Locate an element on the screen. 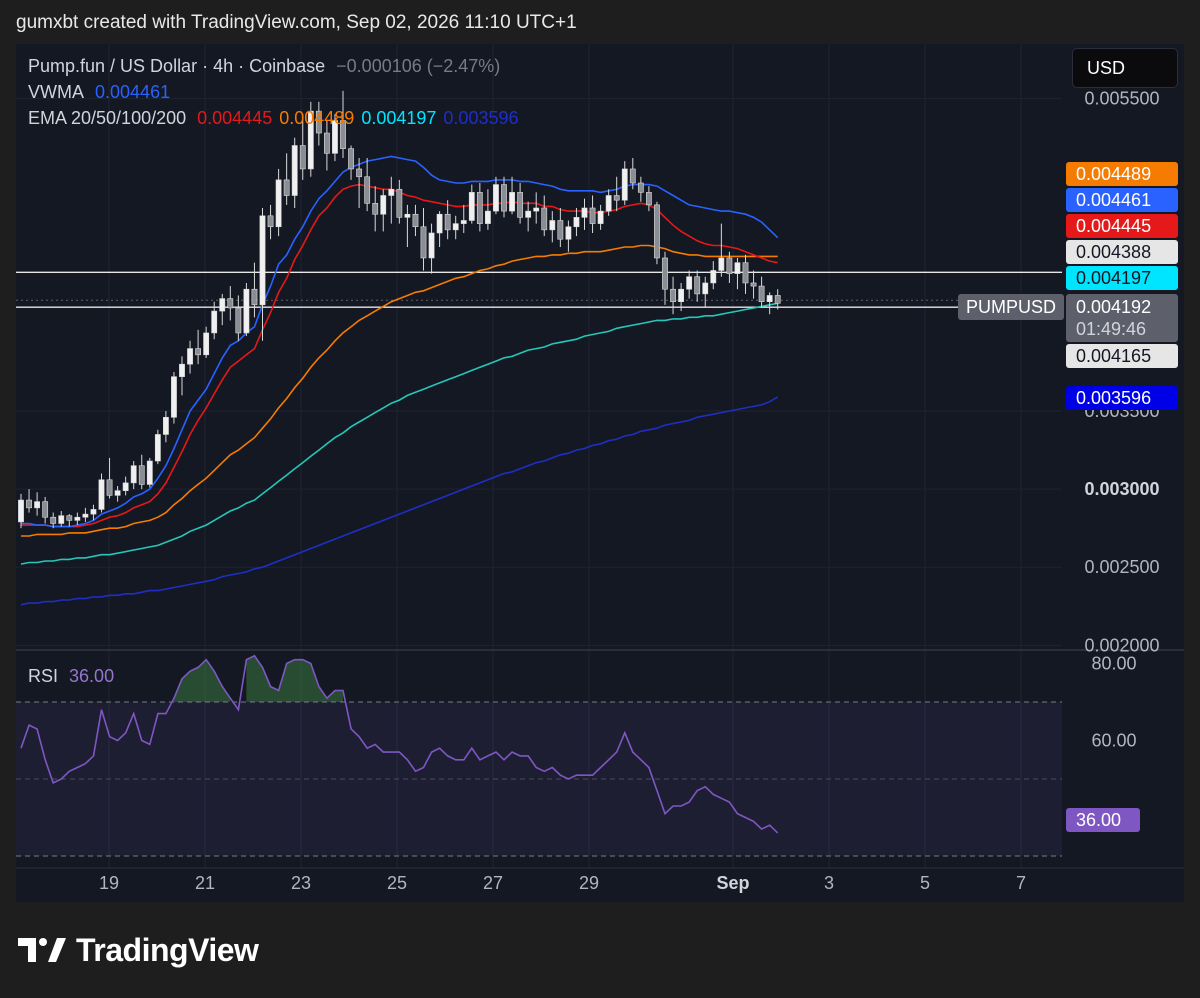 This screenshot has height=998, width=1200. price-axis-tick: 0.002500 is located at coordinates (1121, 567).